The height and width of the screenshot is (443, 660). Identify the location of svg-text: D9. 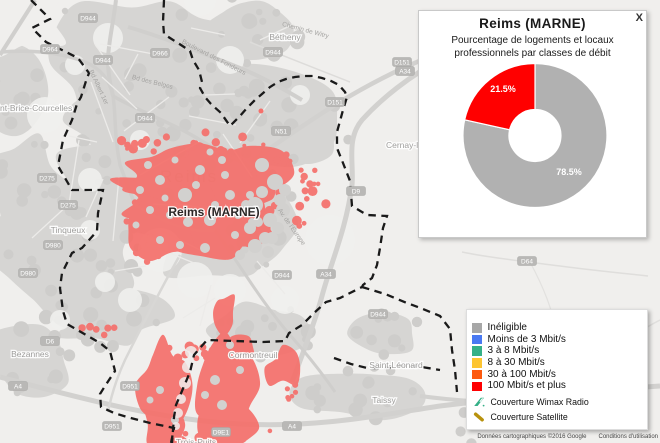
(356, 192).